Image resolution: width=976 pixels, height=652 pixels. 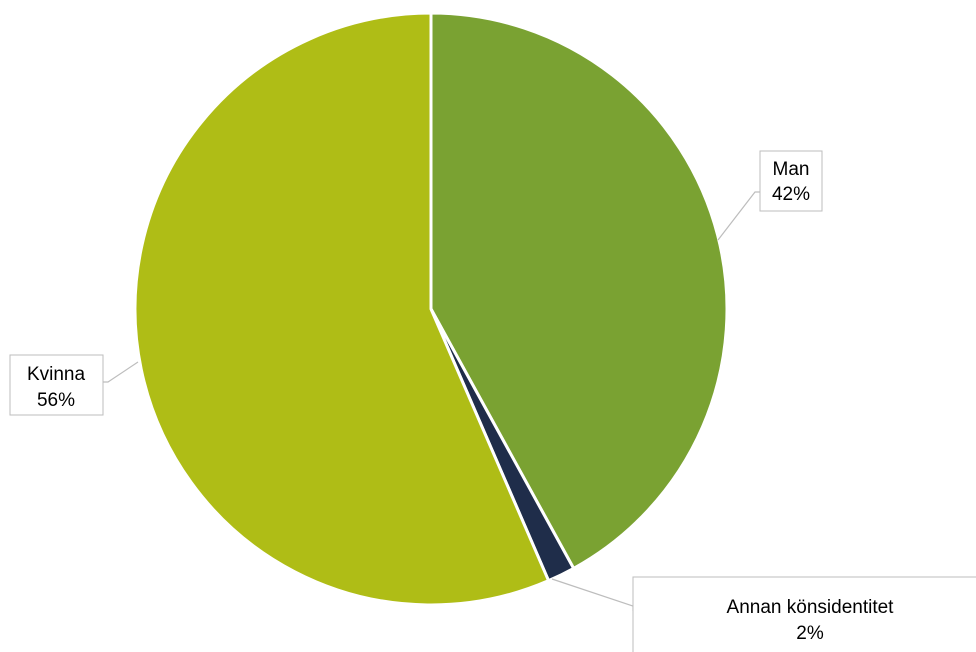 I want to click on label-box-man, so click(x=791, y=181).